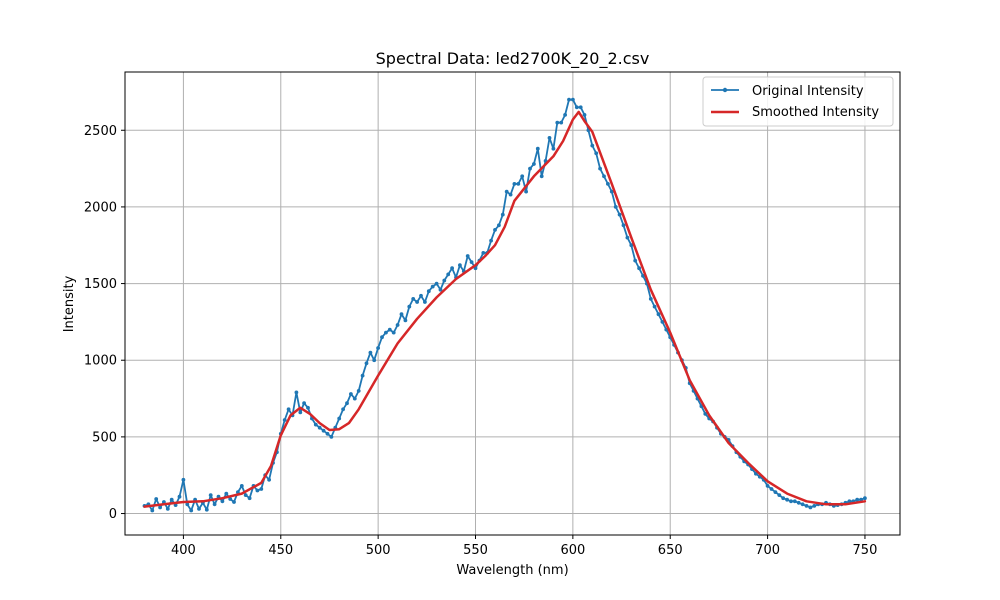 Image resolution: width=1000 pixels, height=600 pixels. Describe the element at coordinates (183, 550) in the screenshot. I see `x-tick-label: 400` at that location.